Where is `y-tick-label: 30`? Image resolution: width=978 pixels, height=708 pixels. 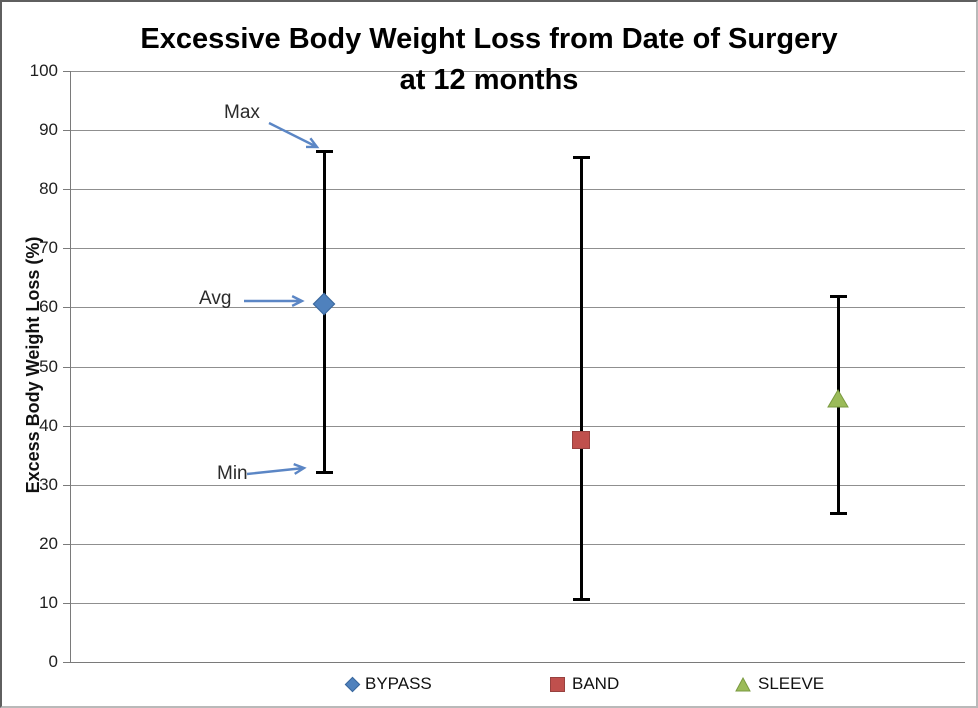
y-tick-label: 30 is located at coordinates (48, 484).